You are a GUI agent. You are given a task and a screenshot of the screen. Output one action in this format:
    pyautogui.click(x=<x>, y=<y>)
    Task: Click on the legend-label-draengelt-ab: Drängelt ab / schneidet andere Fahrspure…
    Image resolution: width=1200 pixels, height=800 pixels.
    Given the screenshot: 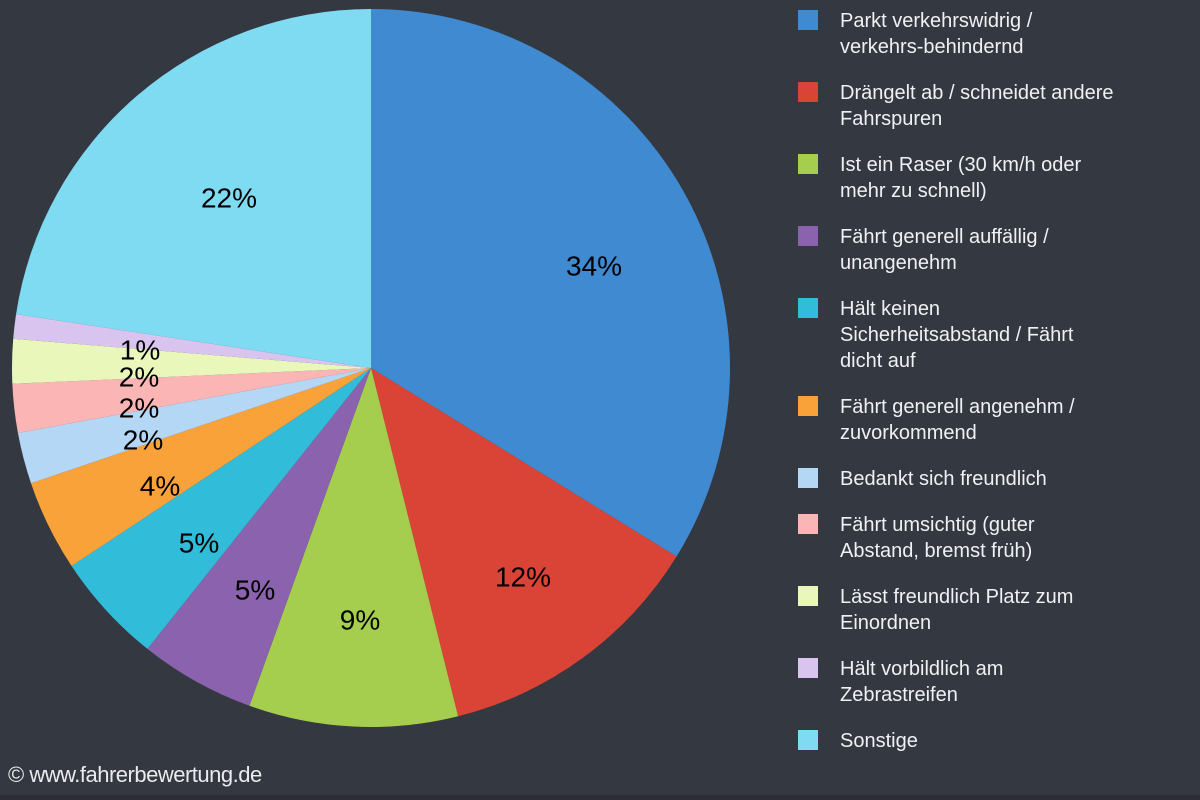 What is the action you would take?
    pyautogui.click(x=977, y=106)
    